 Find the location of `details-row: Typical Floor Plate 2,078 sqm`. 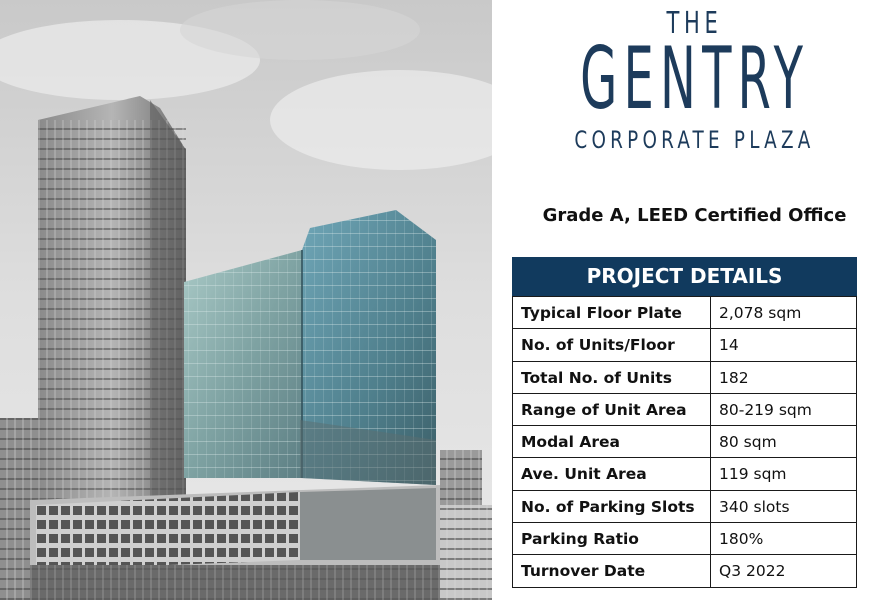

details-row: Typical Floor Plate 2,078 sqm is located at coordinates (684, 313).